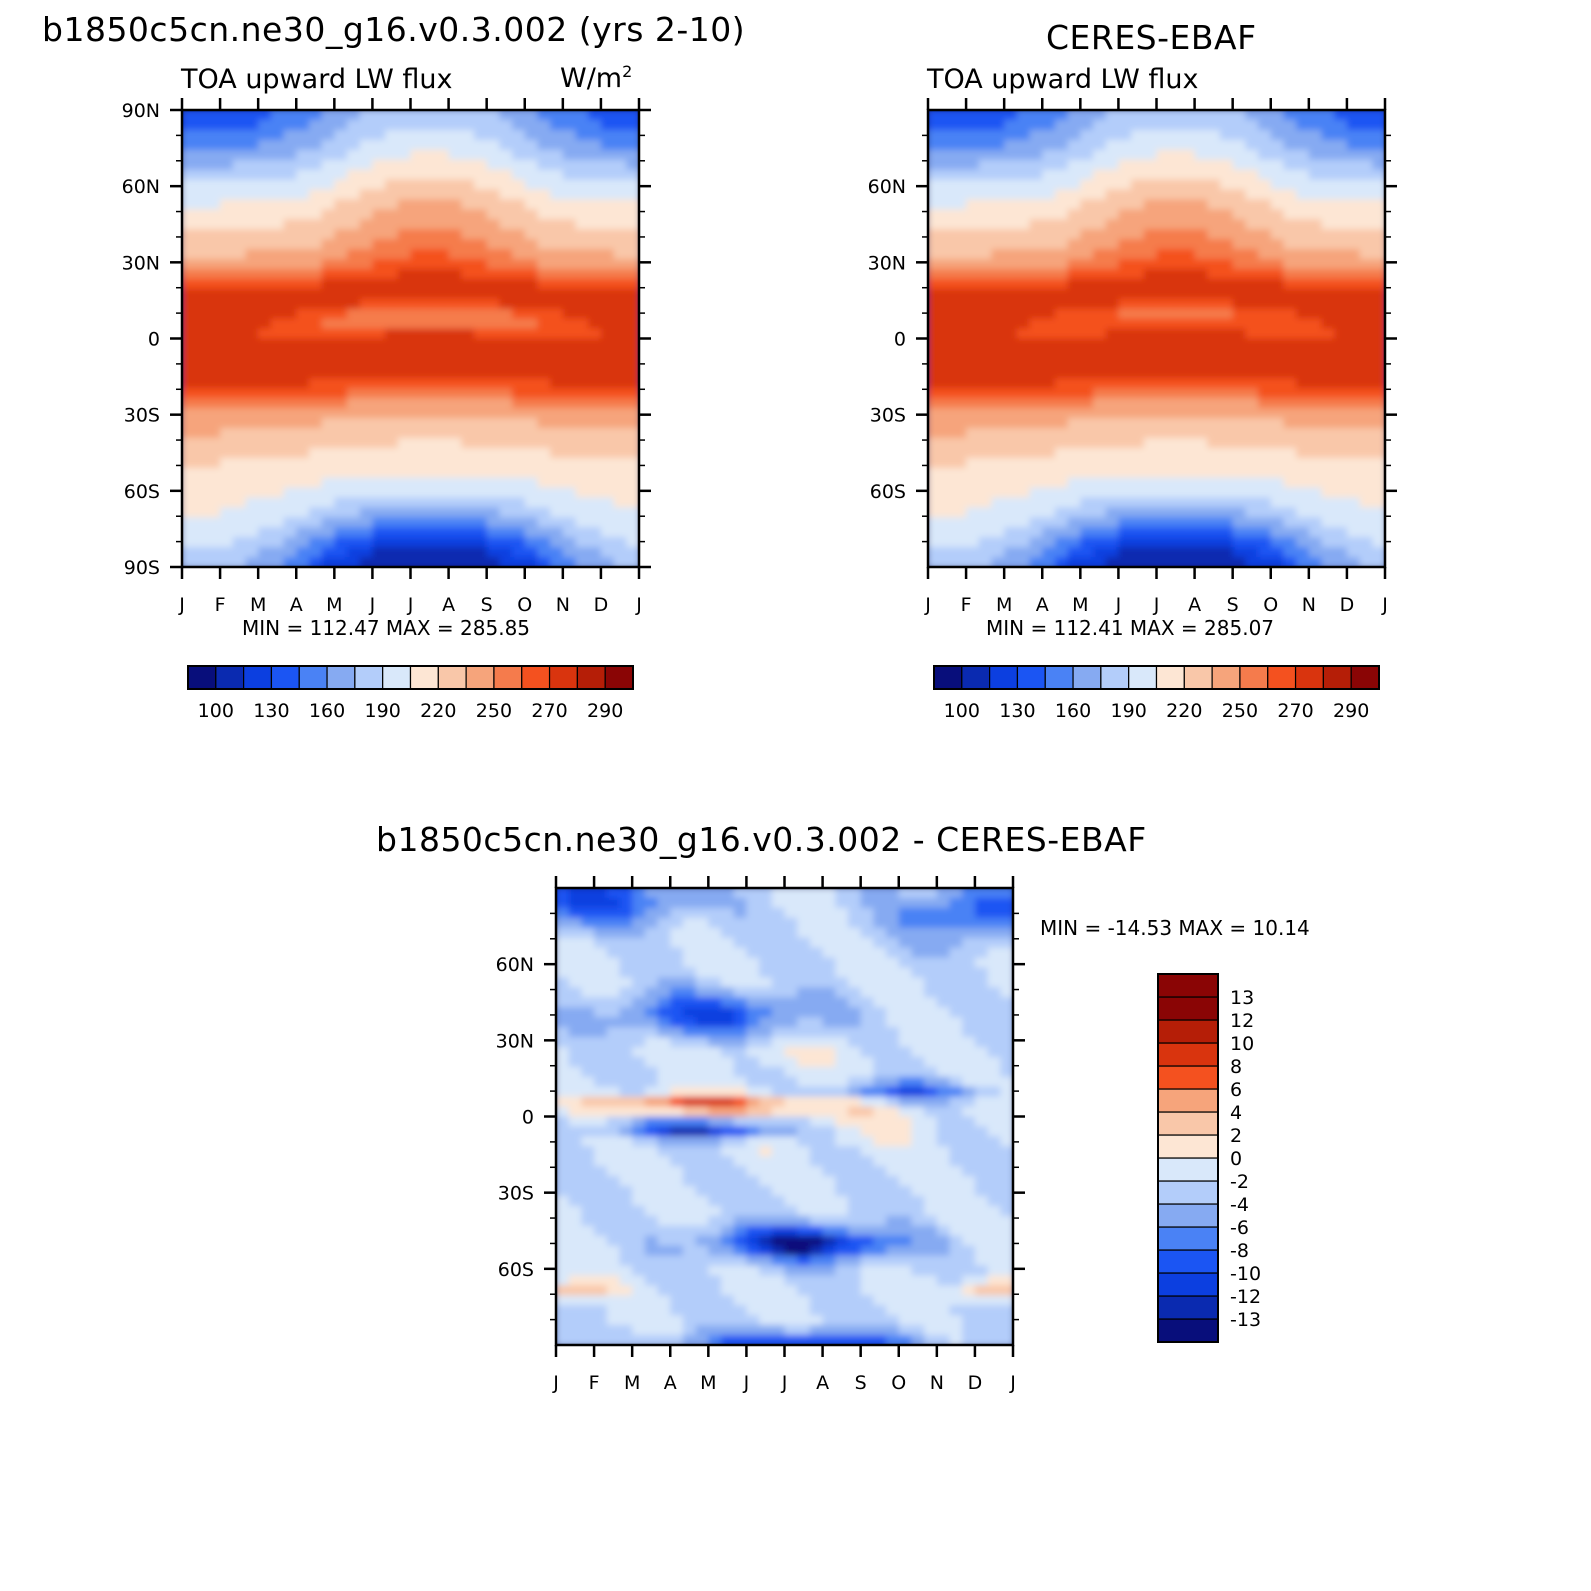  I want to click on diff-field-cells, so click(784, 1116).